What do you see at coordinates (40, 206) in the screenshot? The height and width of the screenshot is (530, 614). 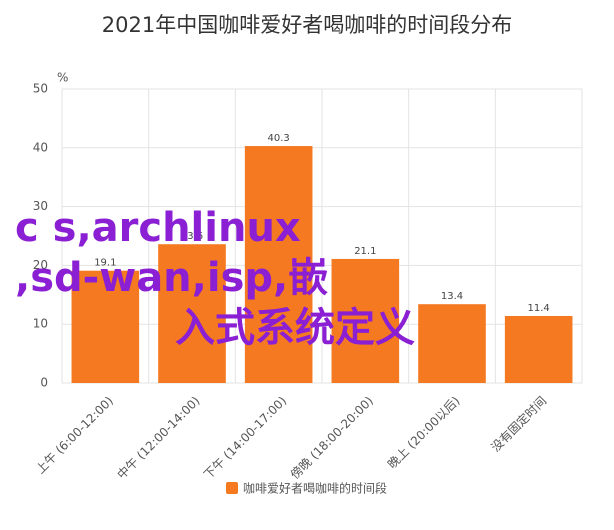 I see `y-tick-label: 30` at bounding box center [40, 206].